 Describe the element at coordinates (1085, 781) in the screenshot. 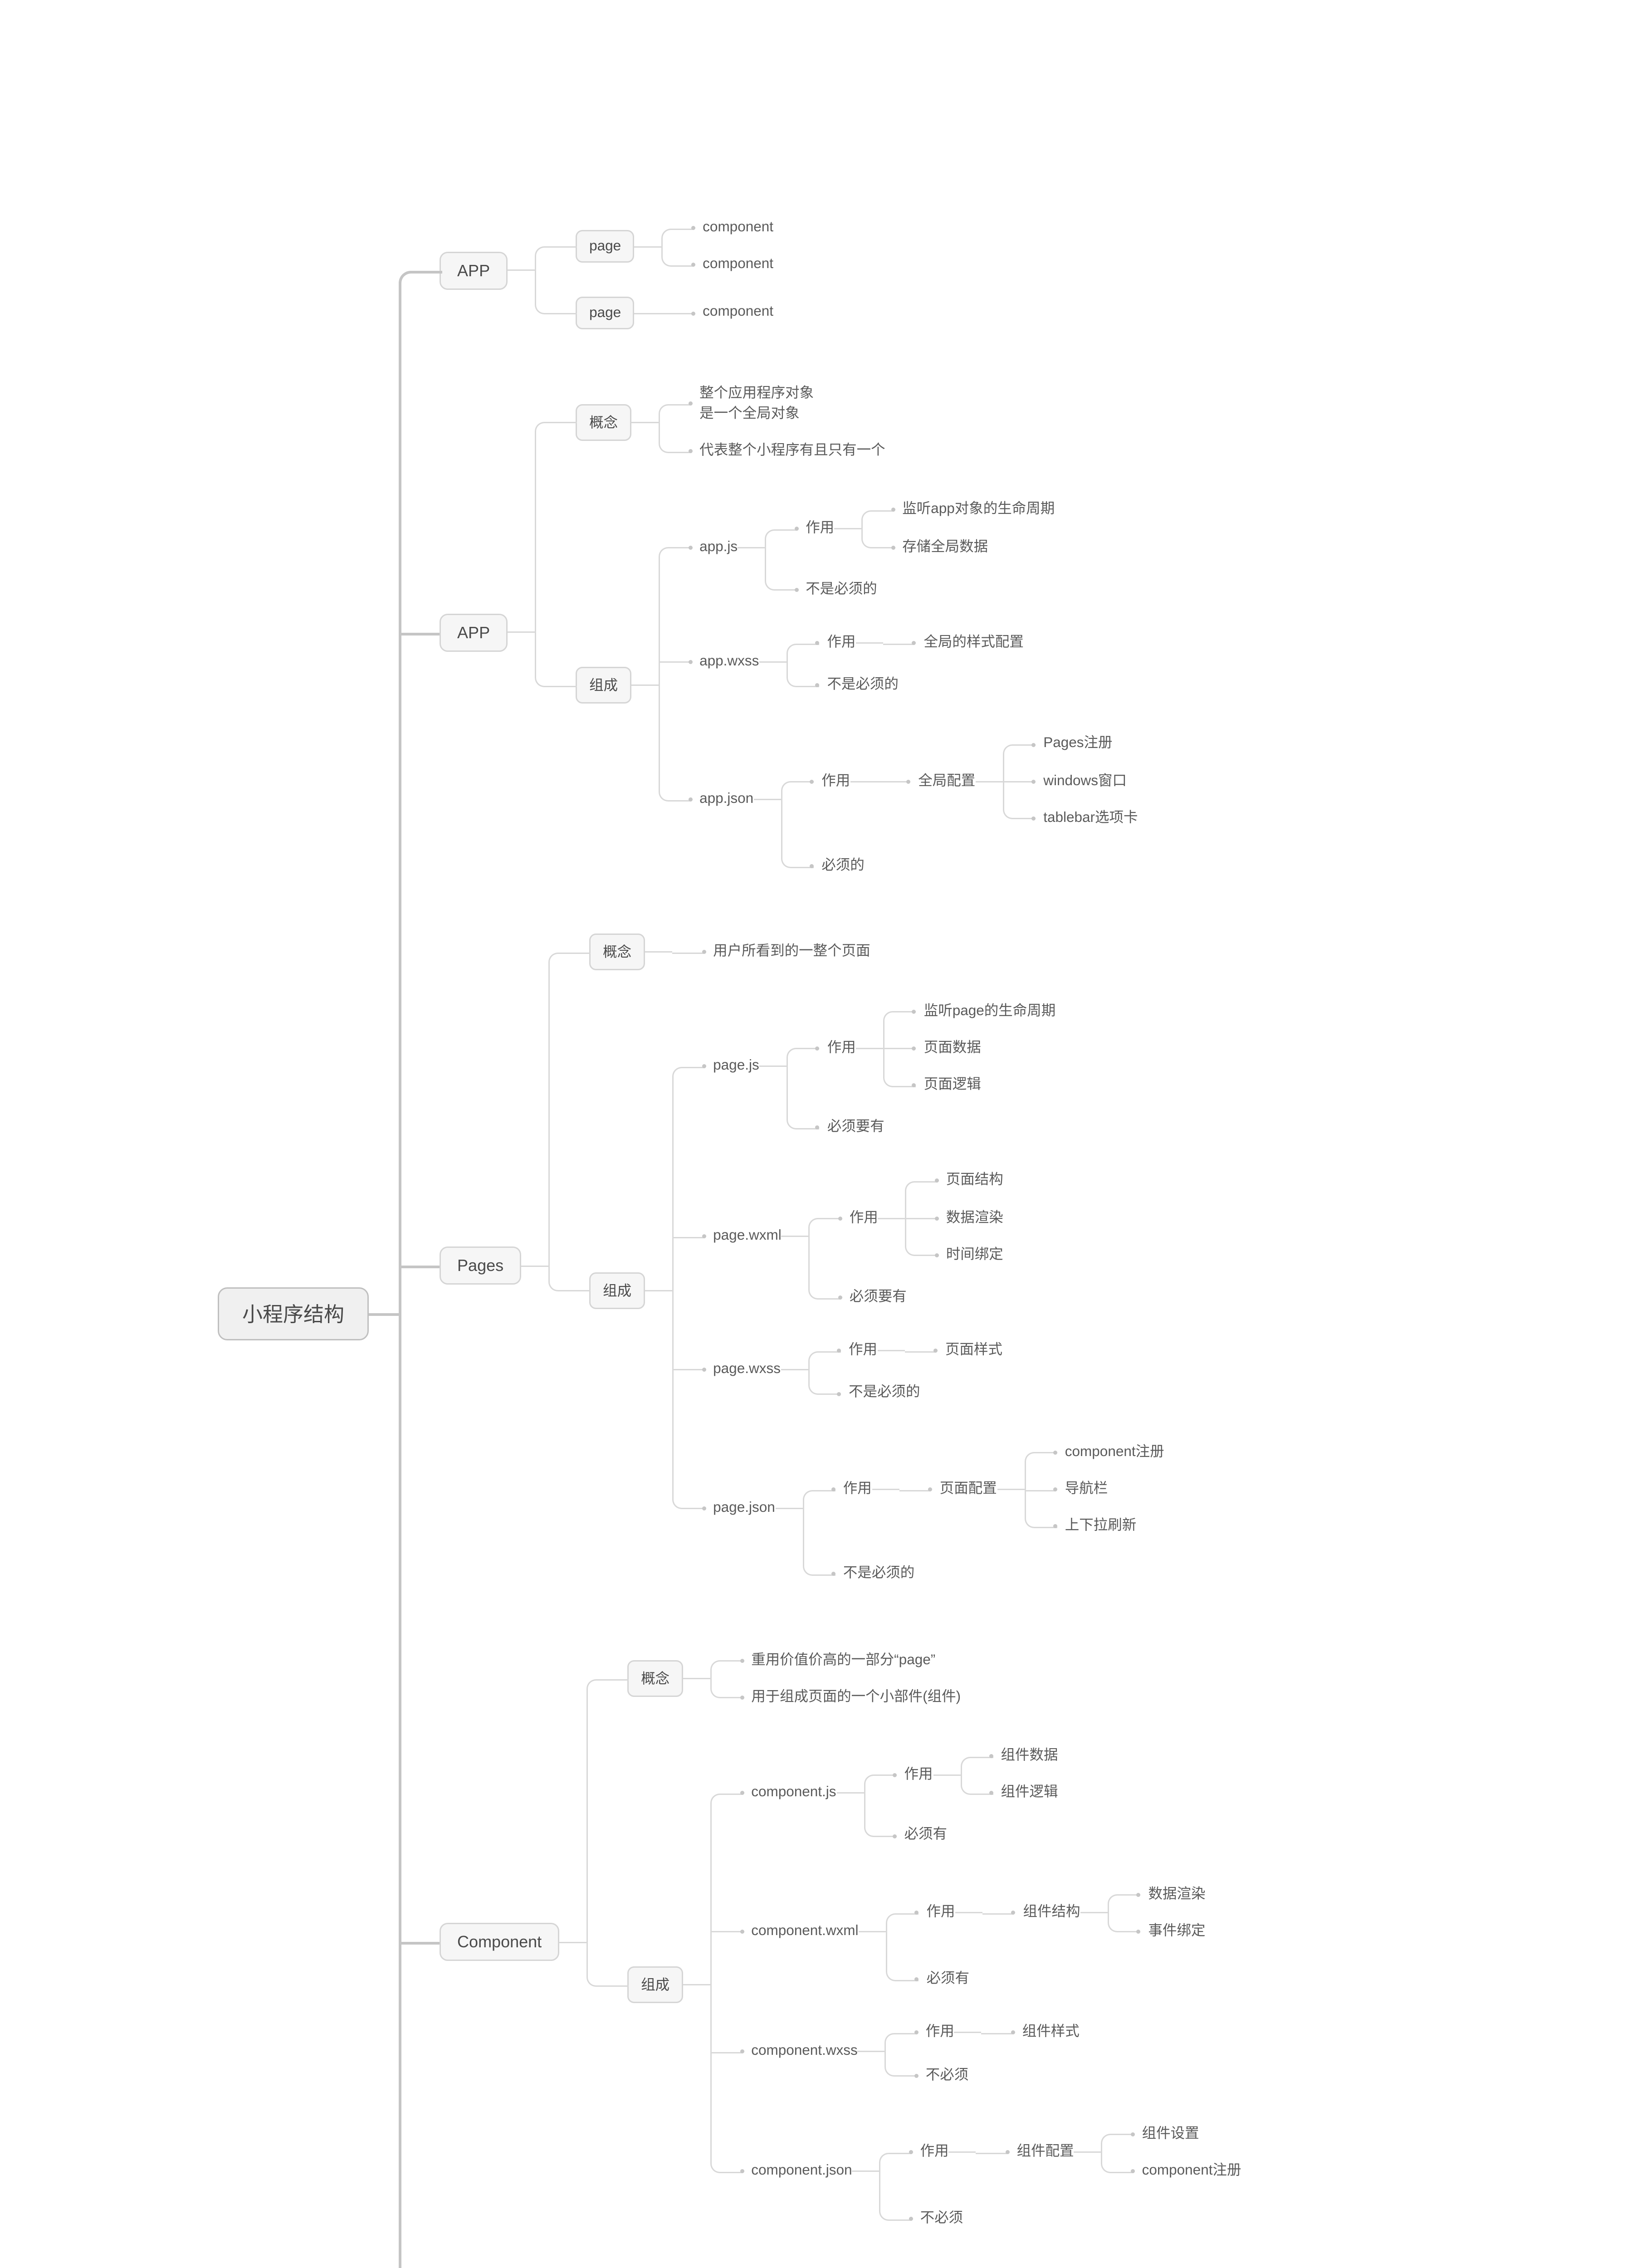

I see `mindmap-node: windows窗口` at that location.